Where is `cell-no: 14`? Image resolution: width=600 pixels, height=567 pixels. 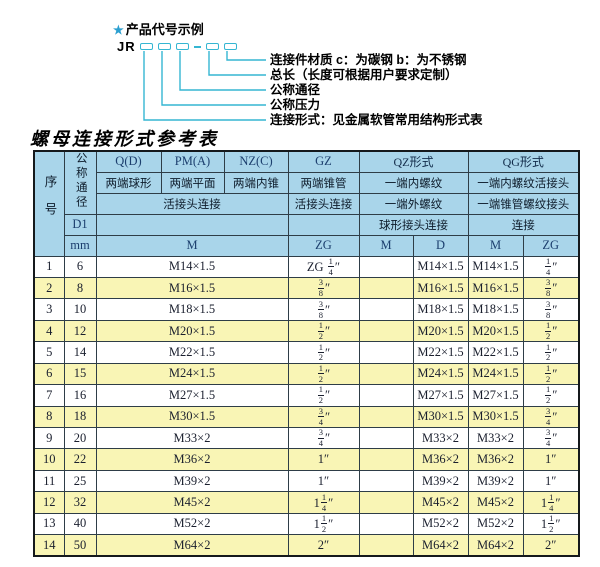 cell-no: 14 is located at coordinates (49, 545).